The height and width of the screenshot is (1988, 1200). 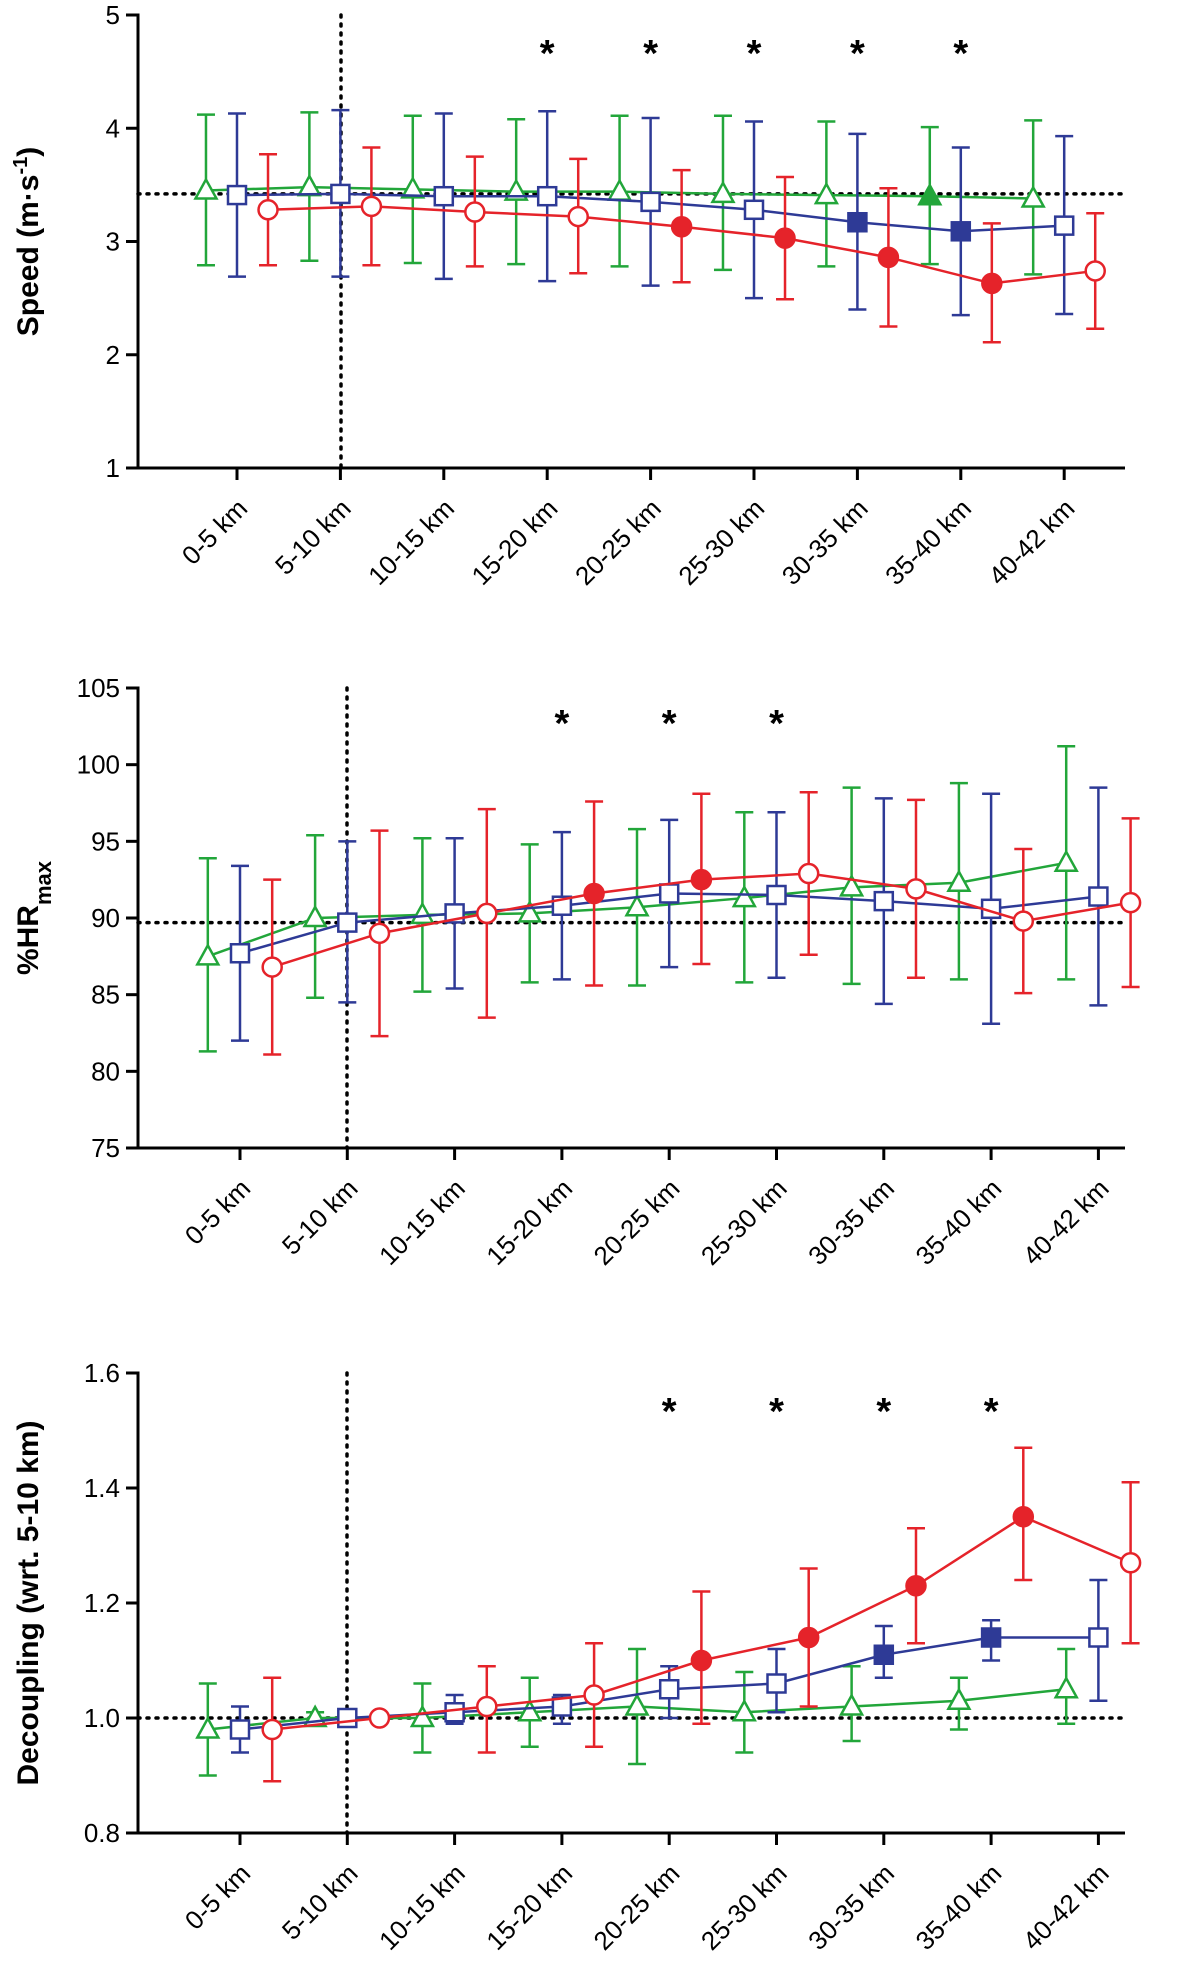 I want to click on y-tick-label: 1.0, so click(x=102, y=1718).